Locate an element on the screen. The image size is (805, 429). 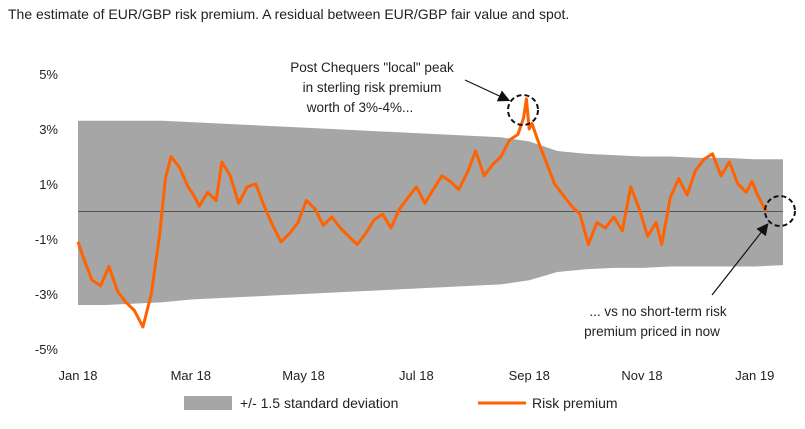
legend-band-label: +/- 1.5 standard deviation is located at coordinates (319, 403).